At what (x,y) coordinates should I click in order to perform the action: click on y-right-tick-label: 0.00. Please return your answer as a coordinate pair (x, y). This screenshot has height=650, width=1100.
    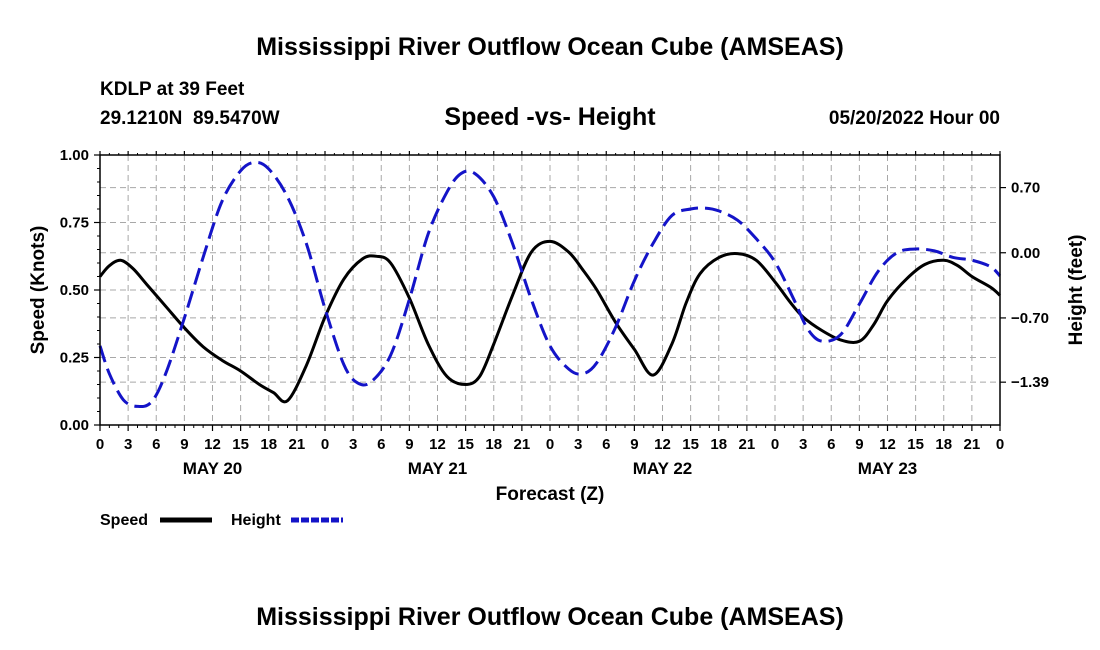
    Looking at the image, I should click on (1025, 253).